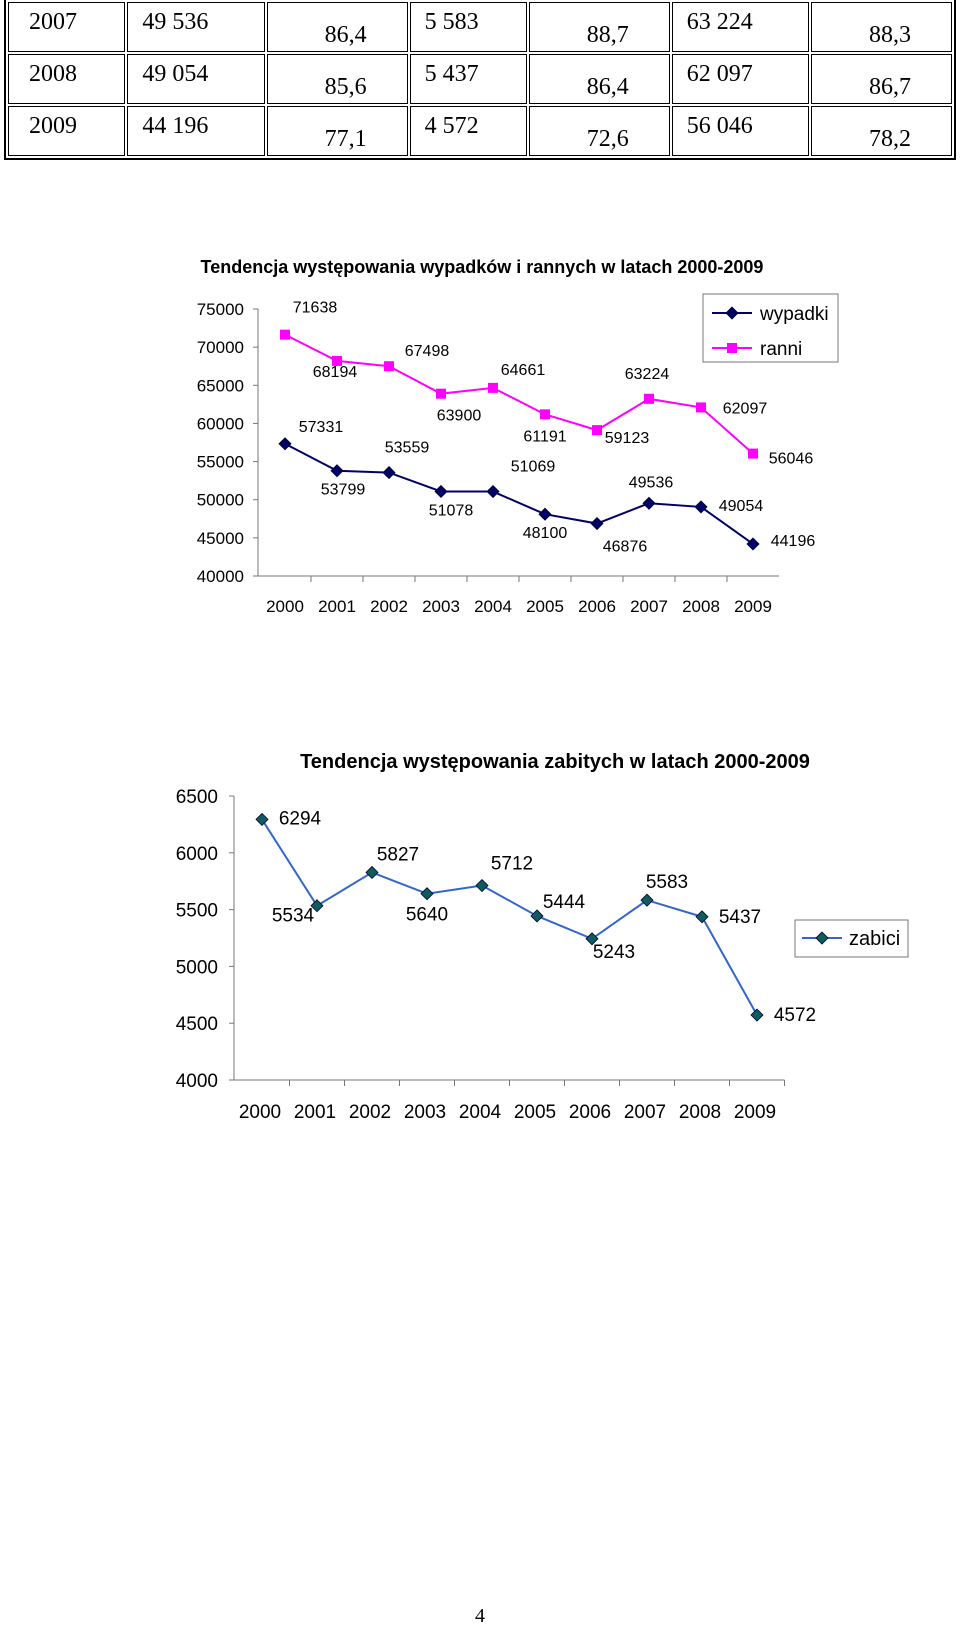  Describe the element at coordinates (220, 347) in the screenshot. I see `y-tick-label: 70000` at that location.